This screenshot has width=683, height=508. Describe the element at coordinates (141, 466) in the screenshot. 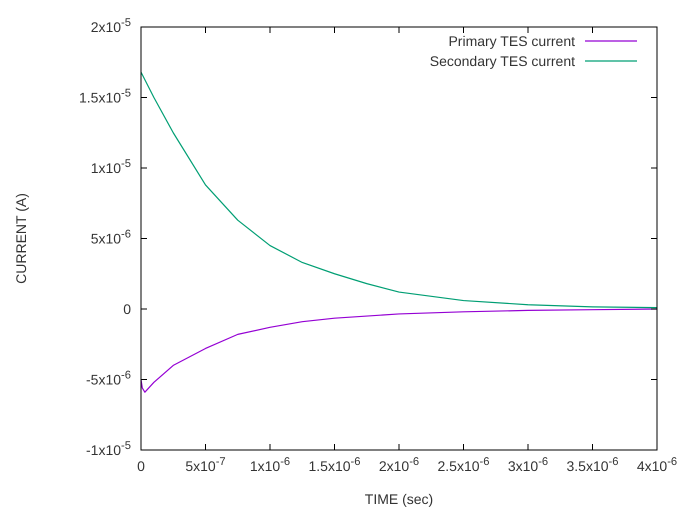

I see `x-tick-label: 0` at that location.